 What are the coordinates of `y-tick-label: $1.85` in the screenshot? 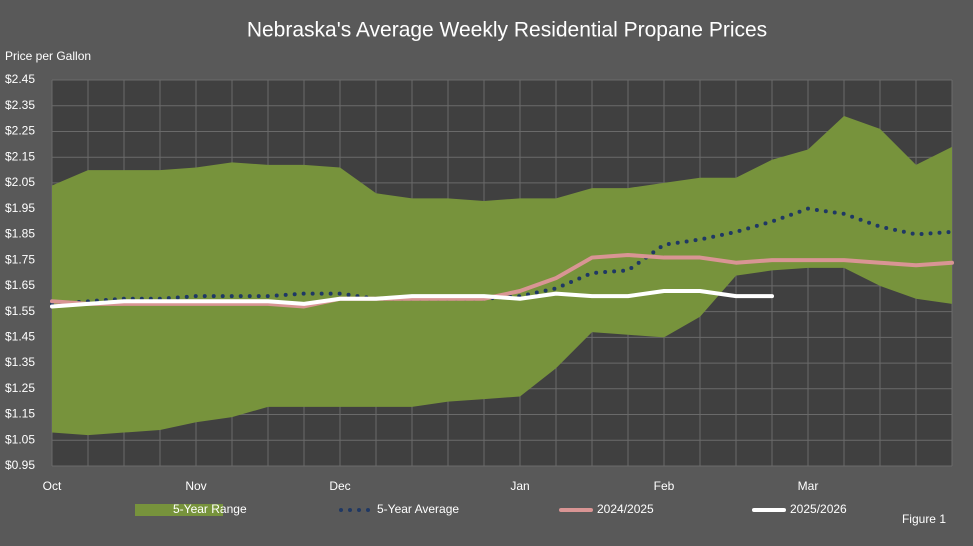 It's located at (20, 234).